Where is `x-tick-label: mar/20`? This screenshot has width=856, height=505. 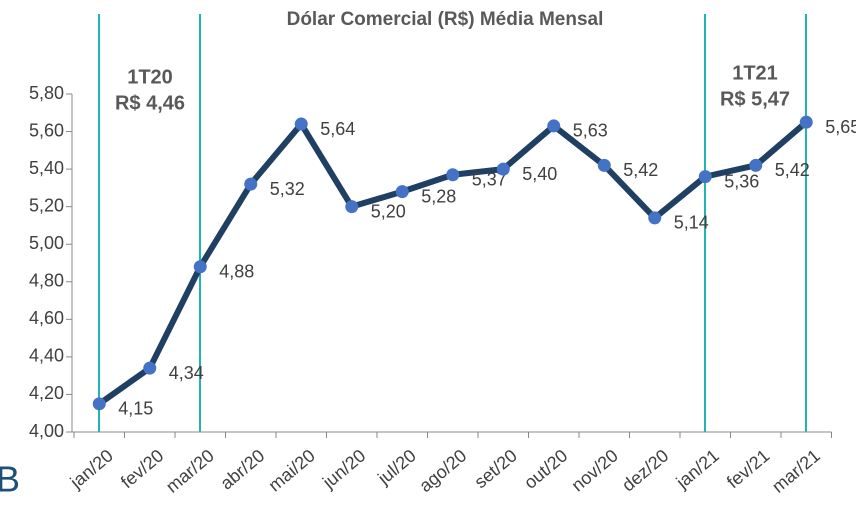 x-tick-label: mar/20 is located at coordinates (190, 470).